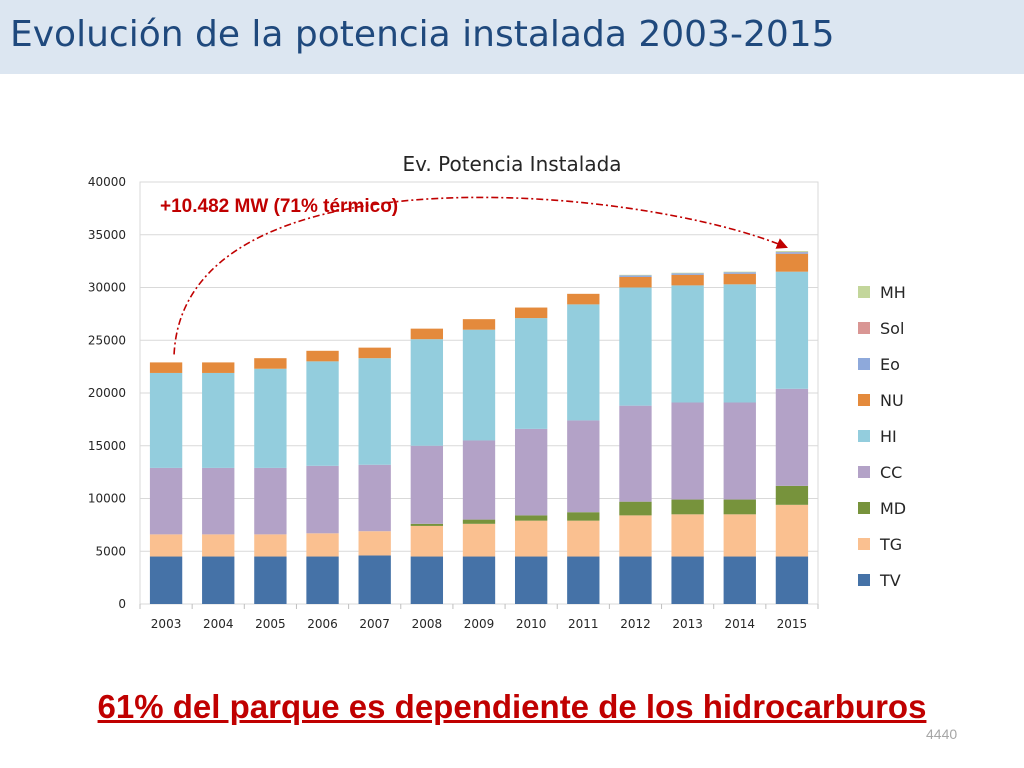 The height and width of the screenshot is (768, 1024). What do you see at coordinates (893, 292) in the screenshot?
I see `legend-label: MH` at bounding box center [893, 292].